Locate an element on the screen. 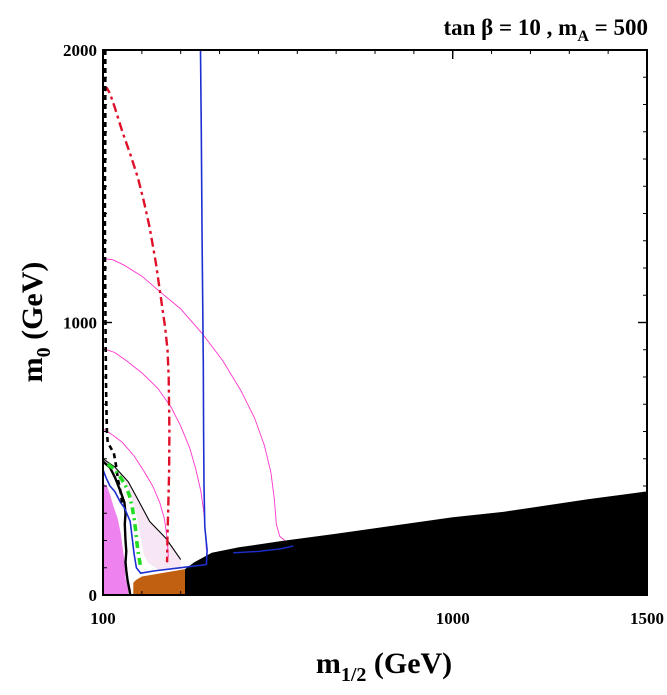  y-tick-label: 0 is located at coordinates (93, 595).